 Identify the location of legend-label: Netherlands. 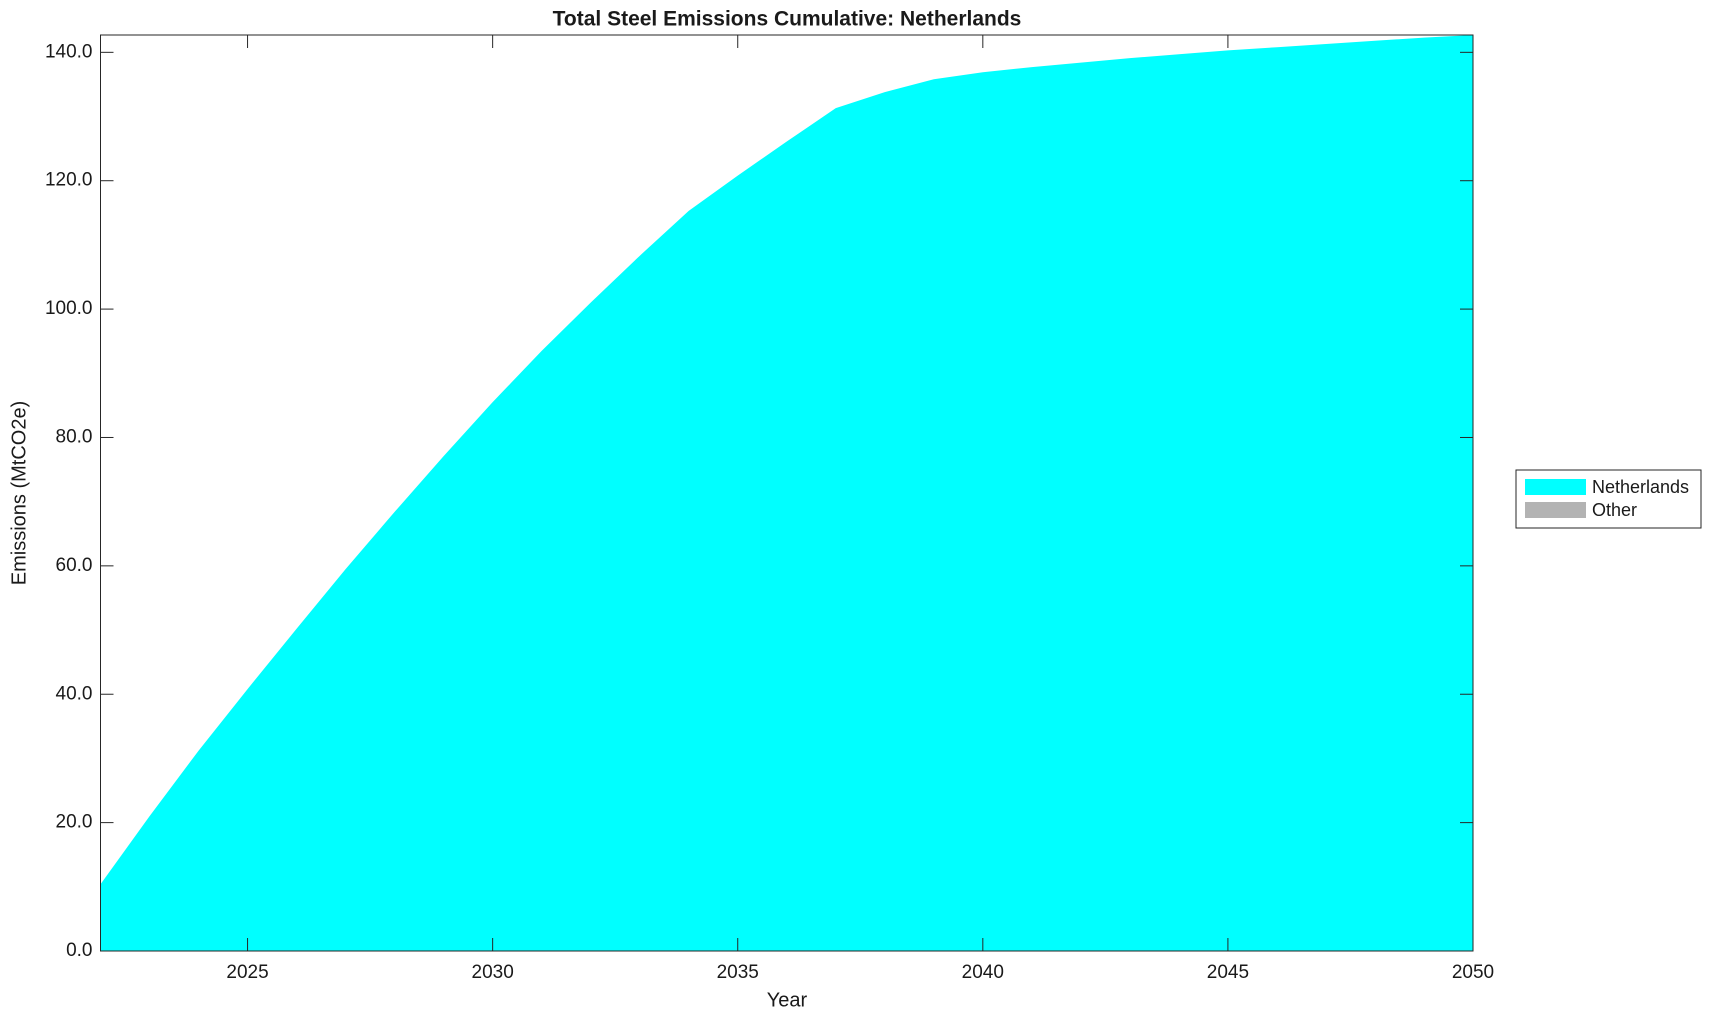
(1640, 487).